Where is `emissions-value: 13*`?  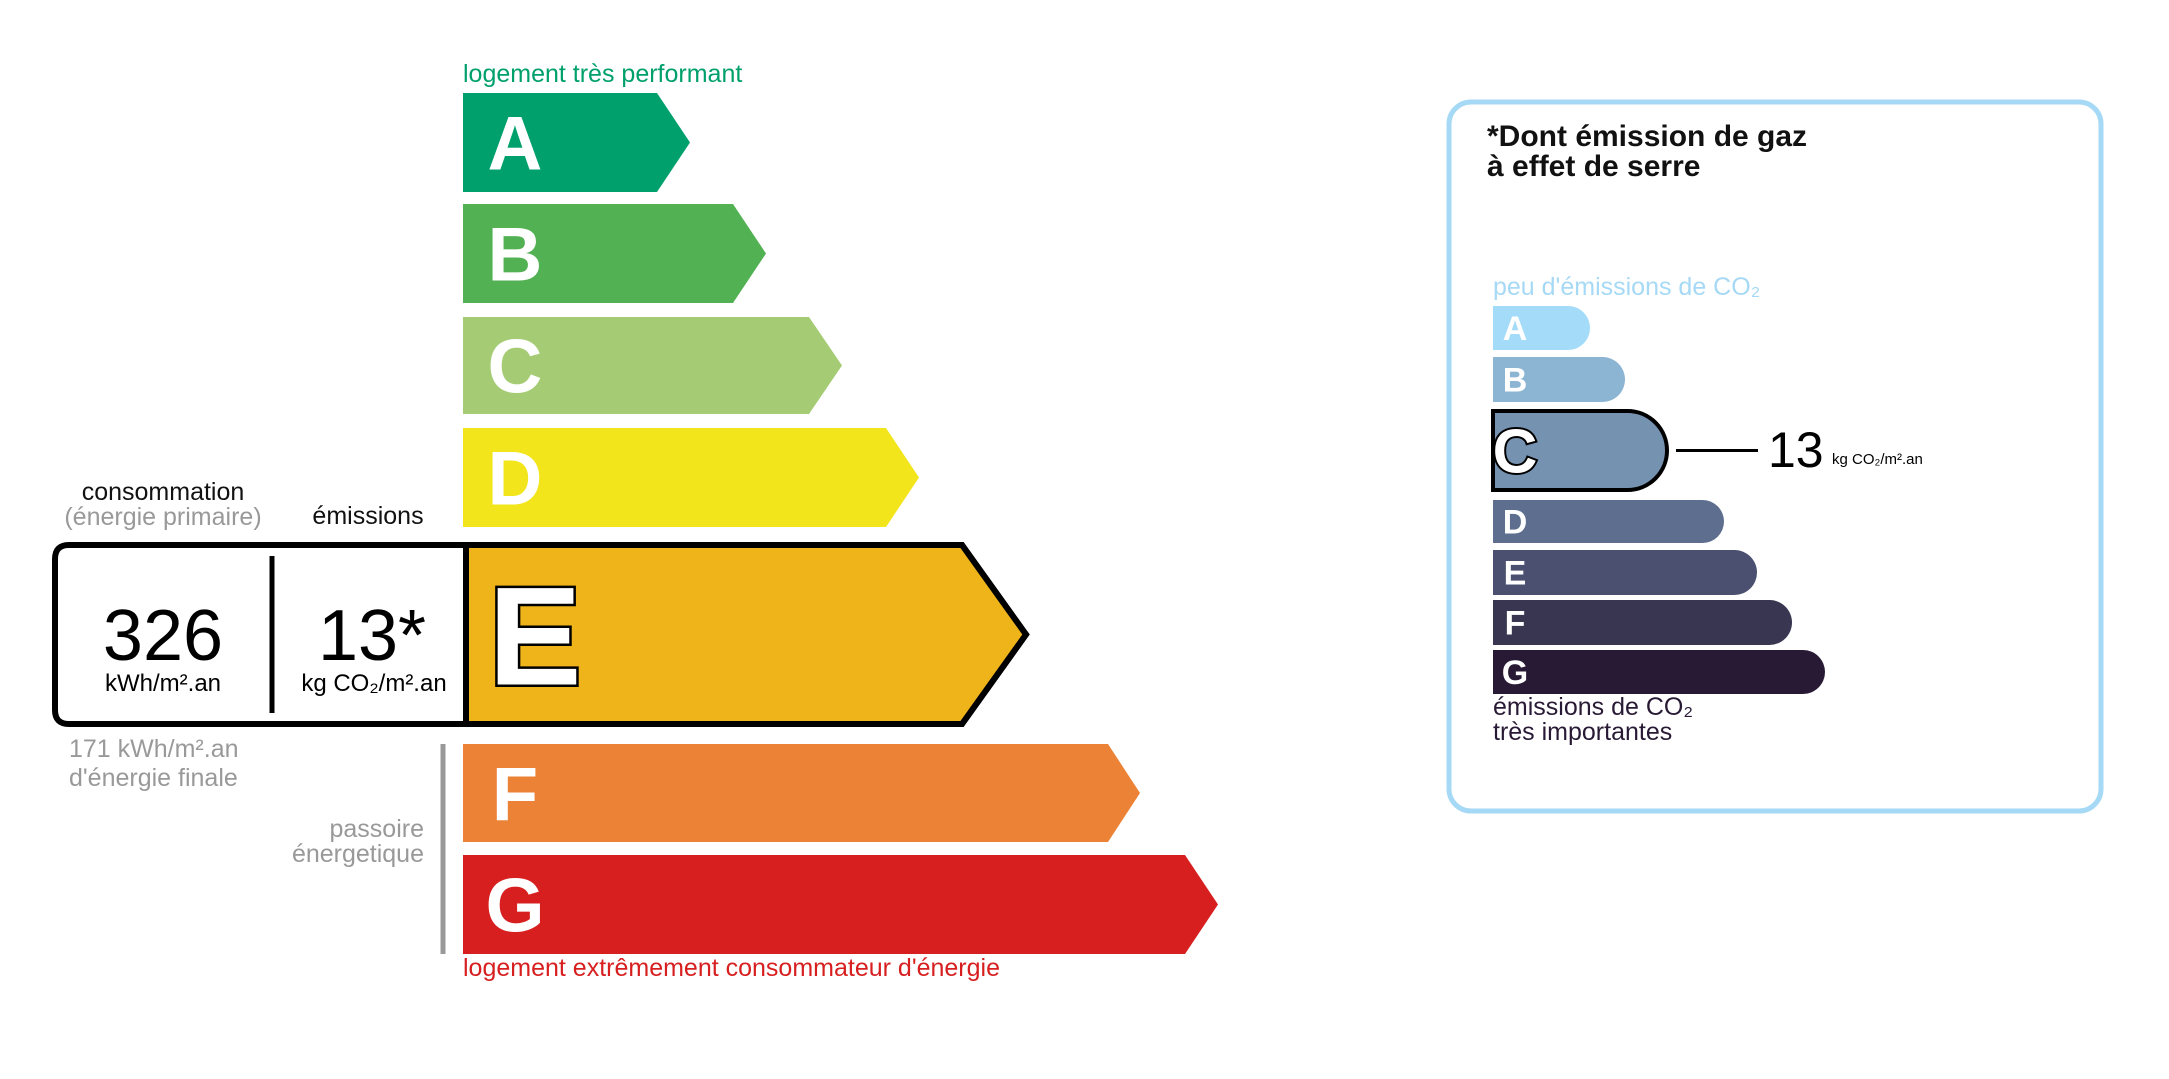 emissions-value: 13* is located at coordinates (372, 636).